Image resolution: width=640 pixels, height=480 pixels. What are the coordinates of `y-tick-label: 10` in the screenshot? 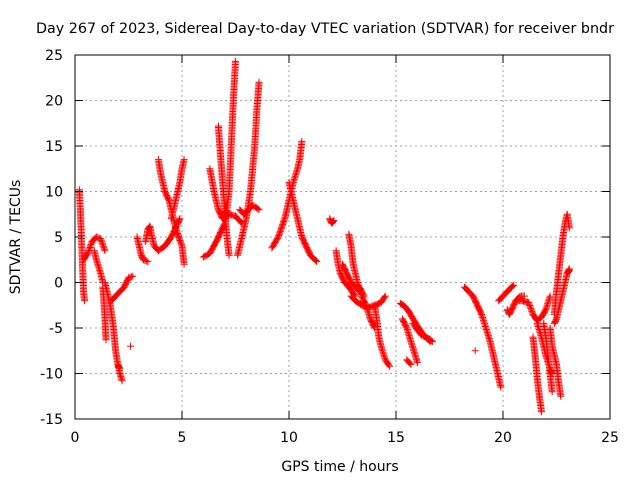 It's located at (54, 193).